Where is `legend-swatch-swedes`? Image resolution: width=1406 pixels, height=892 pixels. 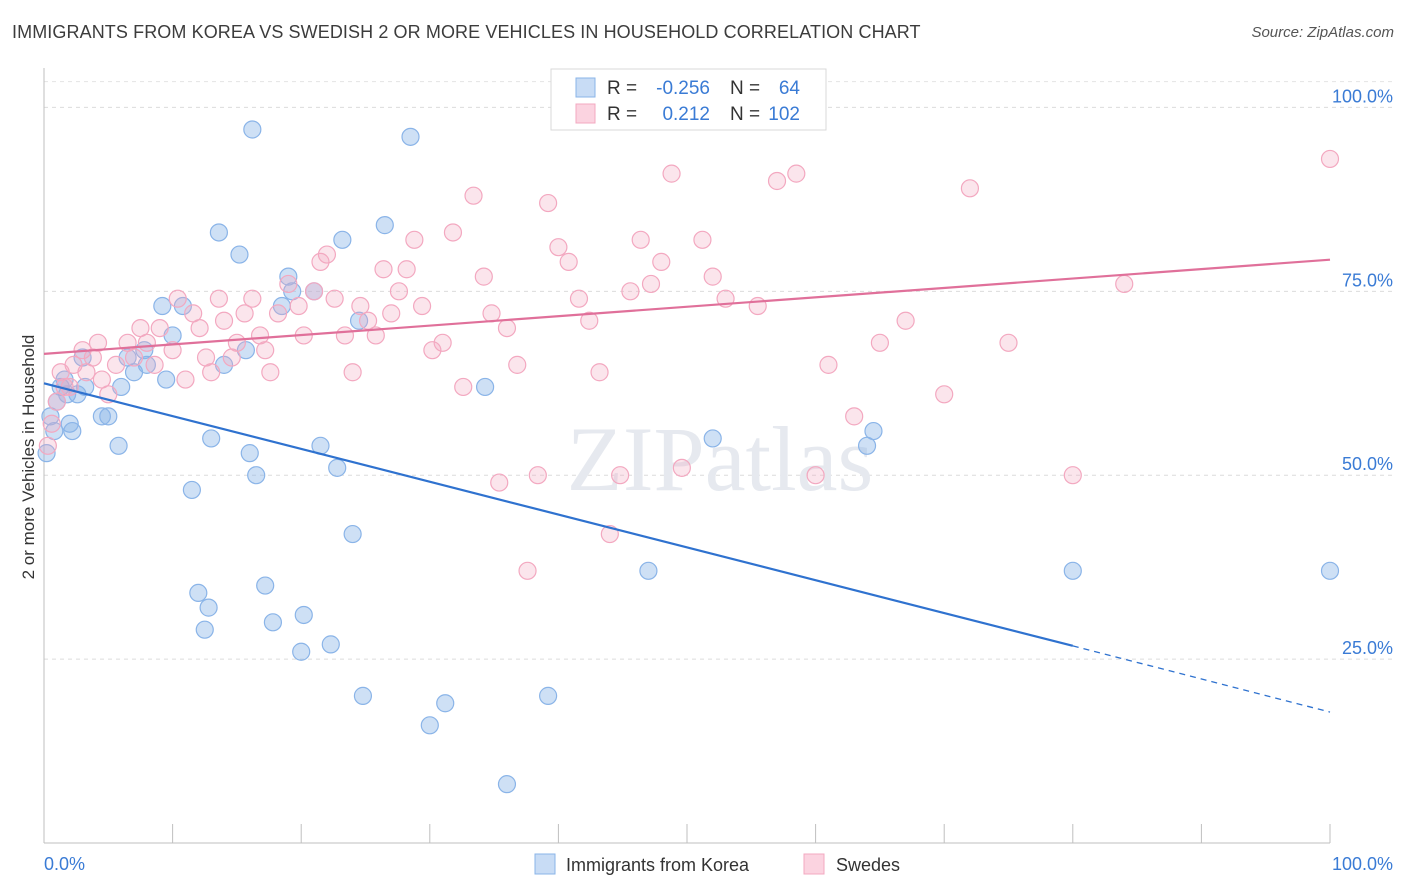
legend-swatch-swedes is located at coordinates (814, 864).